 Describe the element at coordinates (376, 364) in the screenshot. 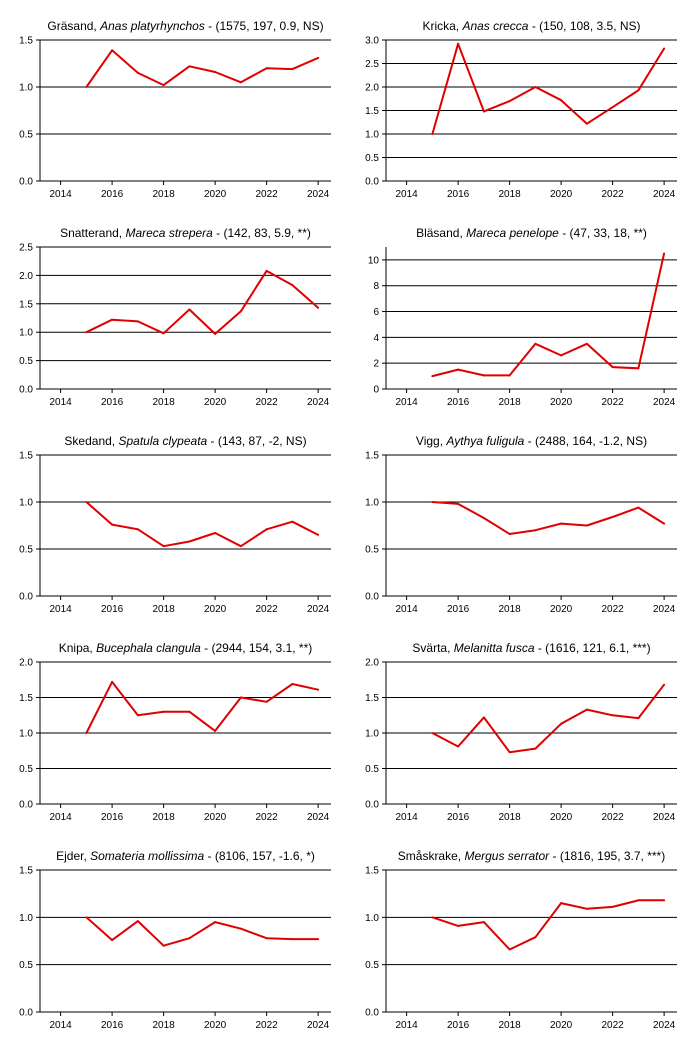

I see `y-tick-label: 2` at that location.